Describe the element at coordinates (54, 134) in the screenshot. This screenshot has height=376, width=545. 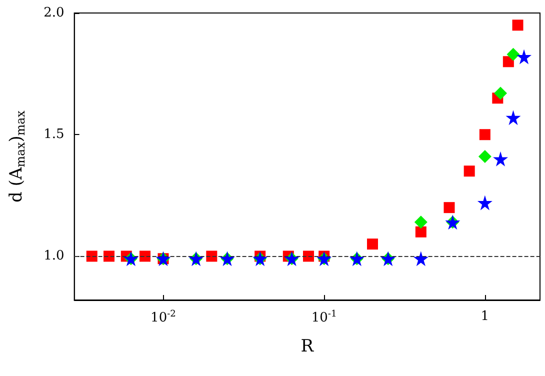
I see `y-tick-label: 1.5` at that location.